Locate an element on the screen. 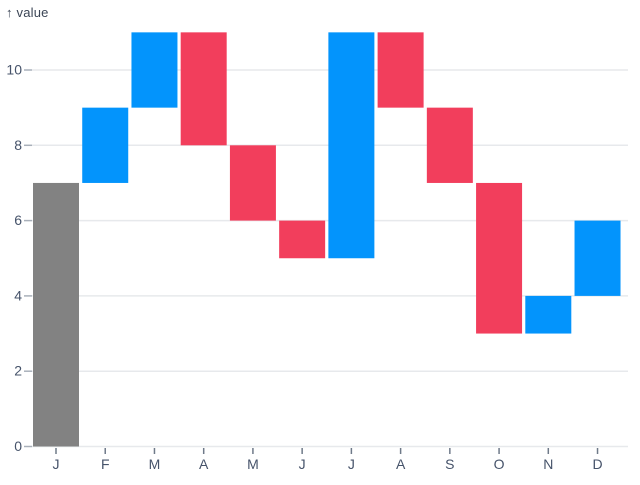 This screenshot has height=485, width=640. waterfall-bar-1-F is located at coordinates (105, 145).